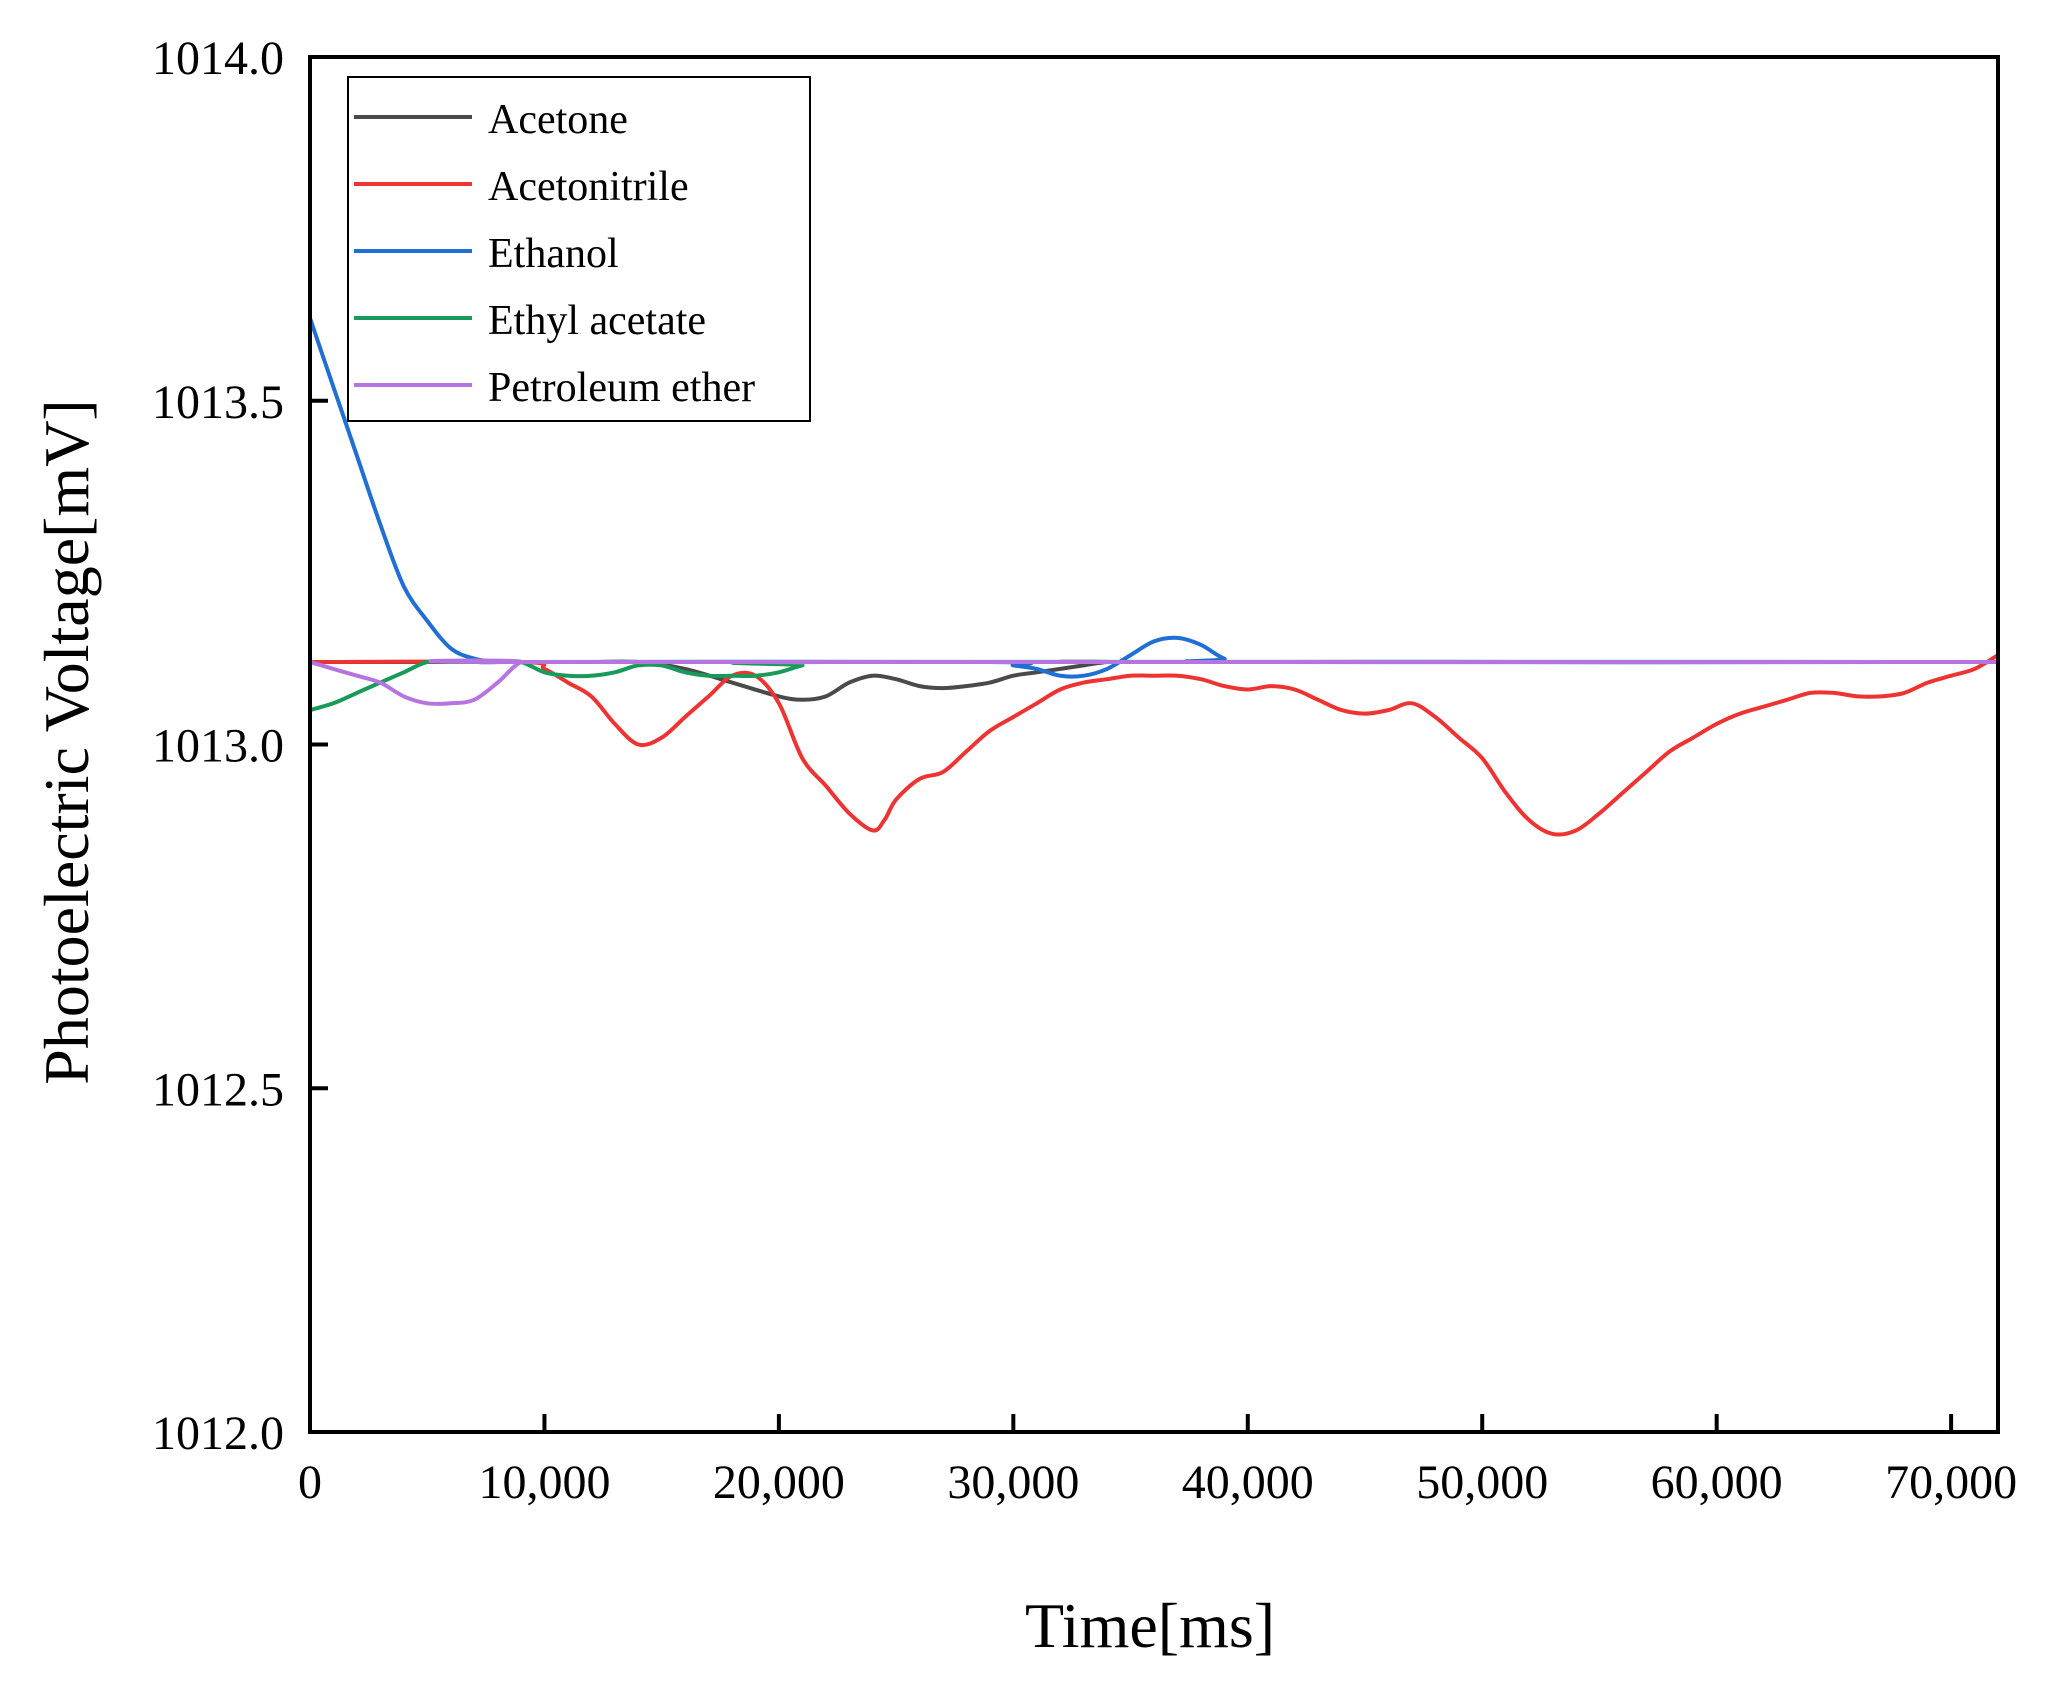 The image size is (2047, 1684). Describe the element at coordinates (588, 187) in the screenshot. I see `legend-label-acetonitrile: Acetonitrile` at that location.